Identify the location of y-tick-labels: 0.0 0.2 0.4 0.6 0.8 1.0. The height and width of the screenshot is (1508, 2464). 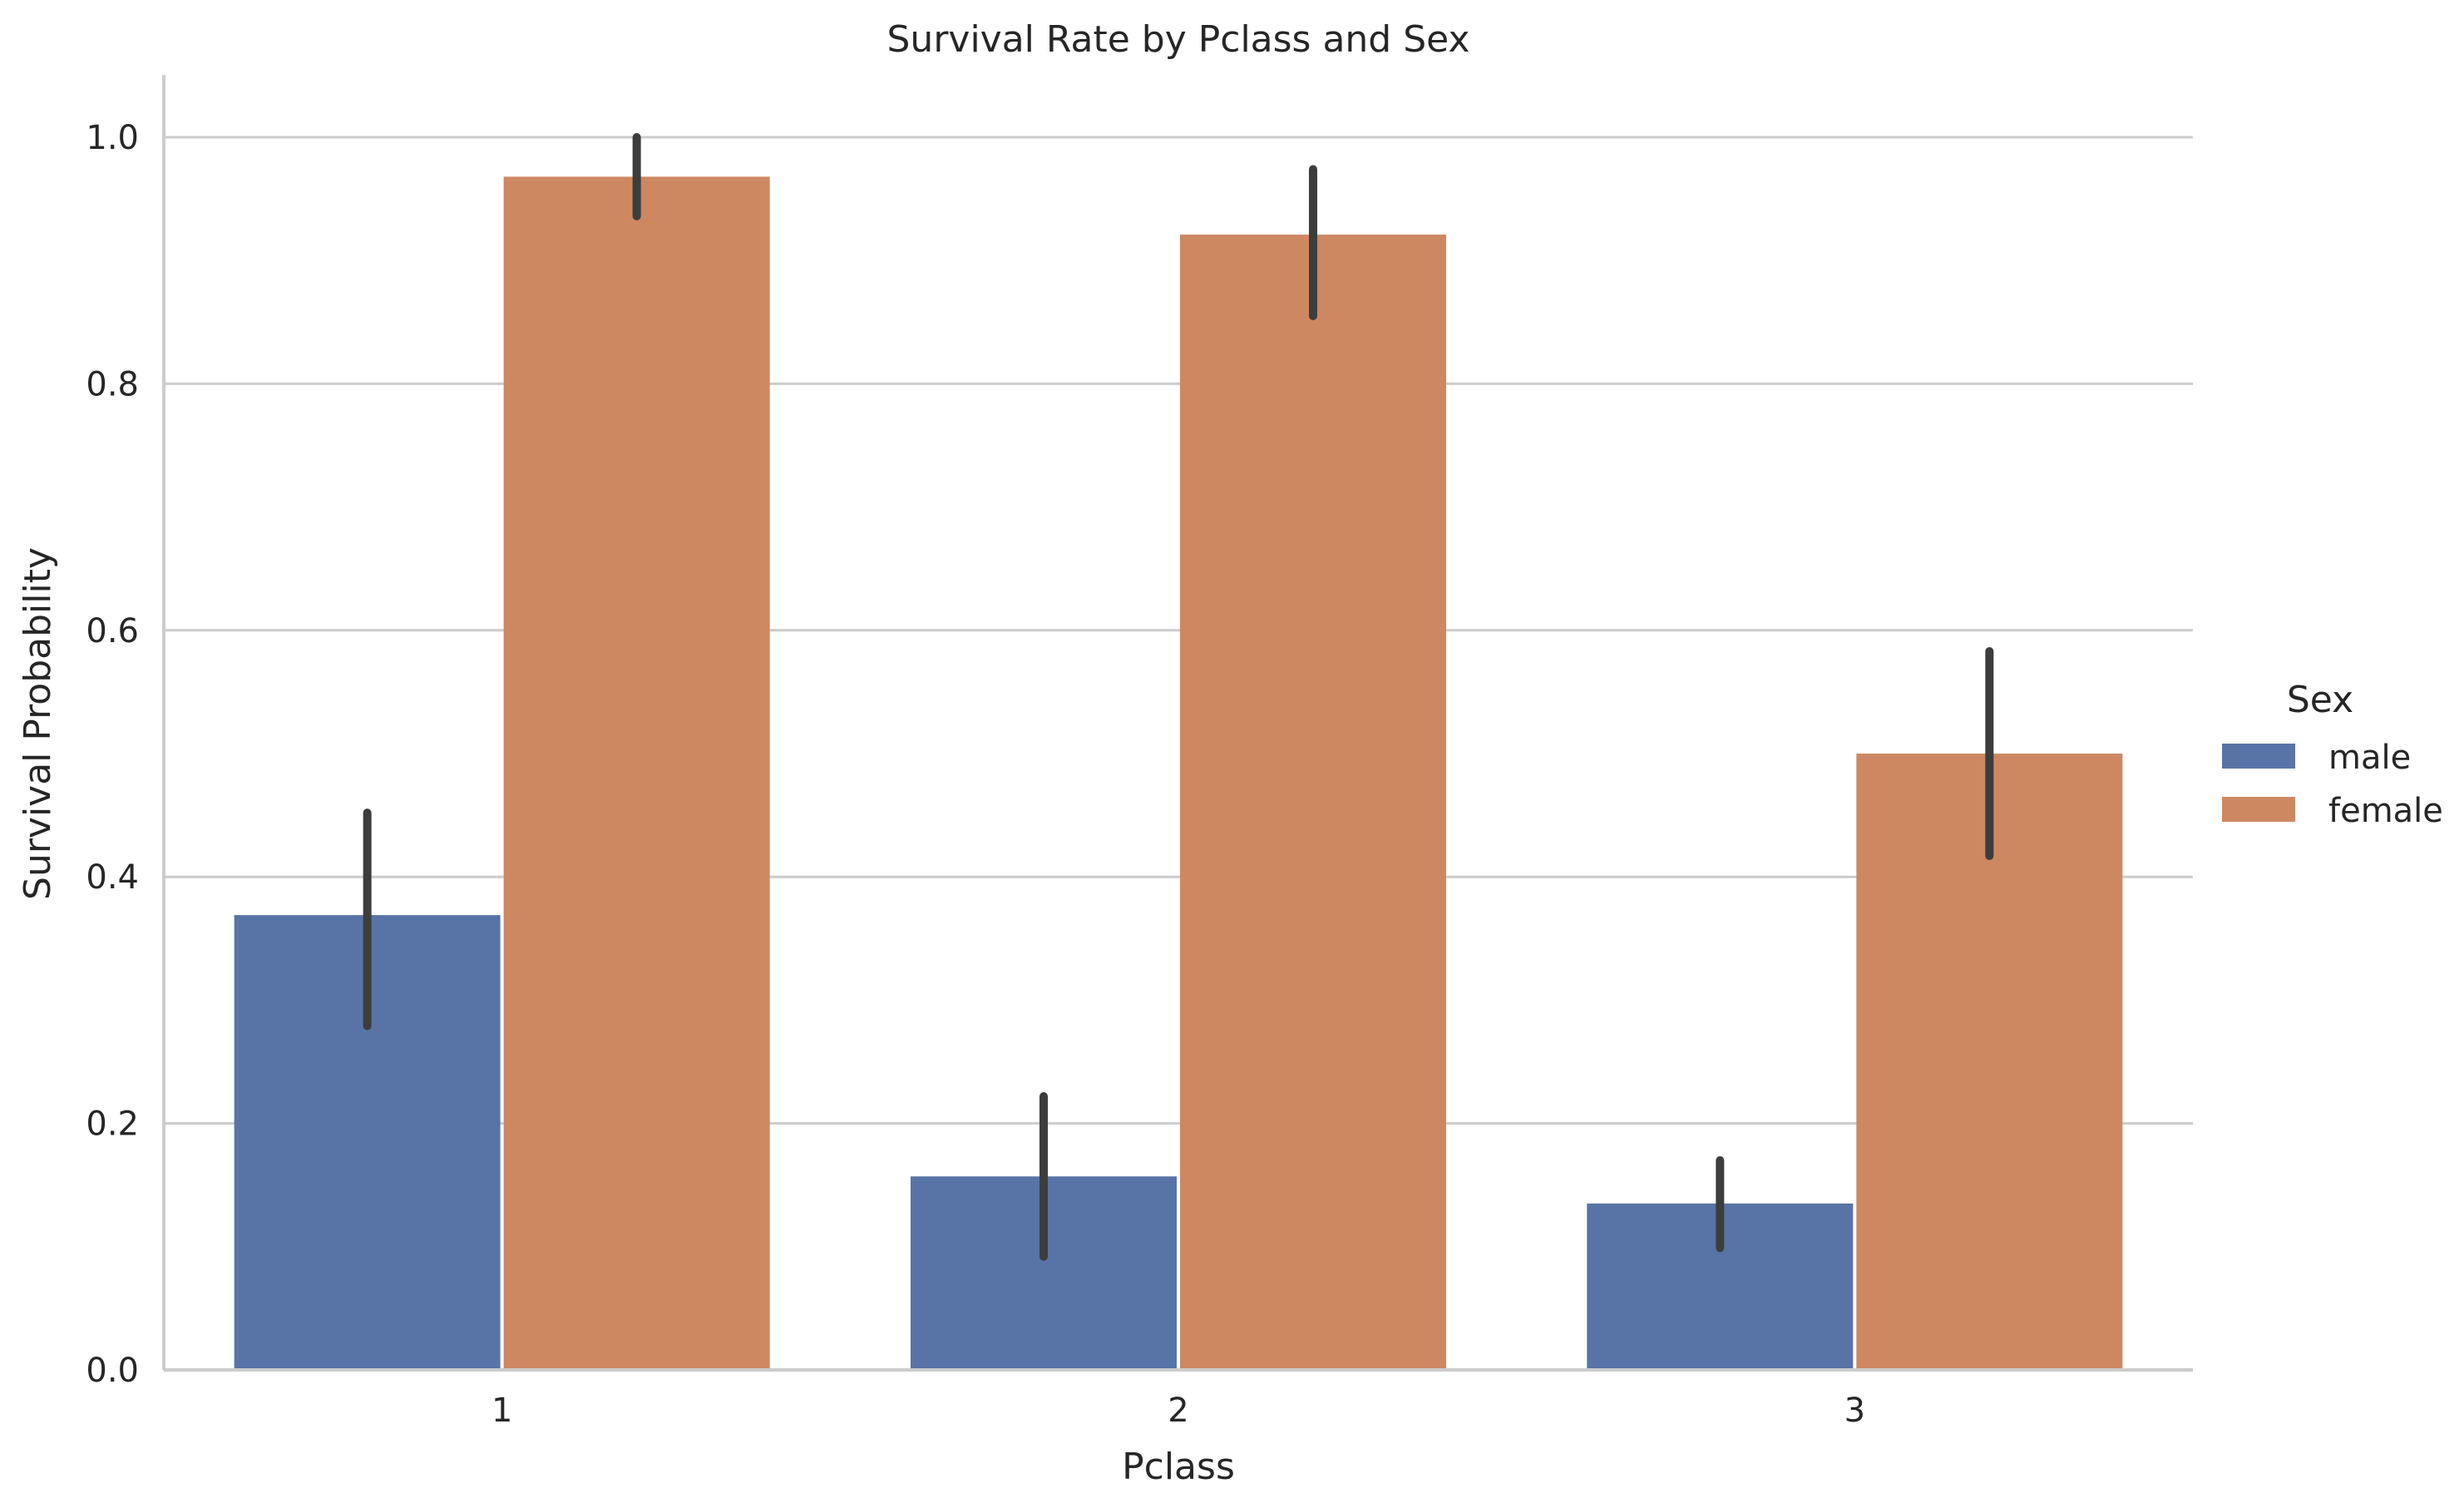
(112, 754).